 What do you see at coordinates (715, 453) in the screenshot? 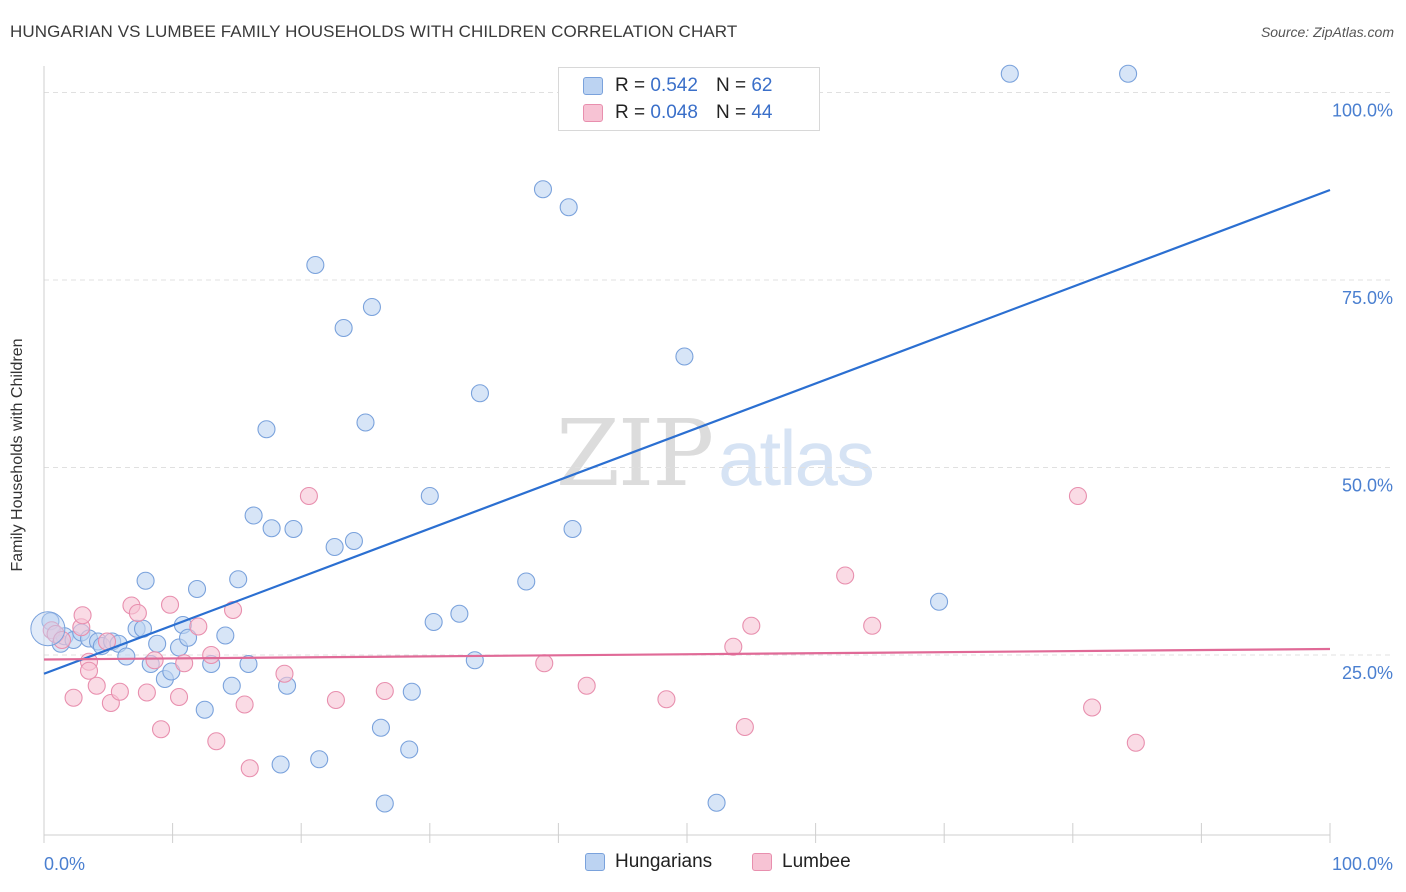
I see `watermark: ZIPatlas` at bounding box center [715, 453].